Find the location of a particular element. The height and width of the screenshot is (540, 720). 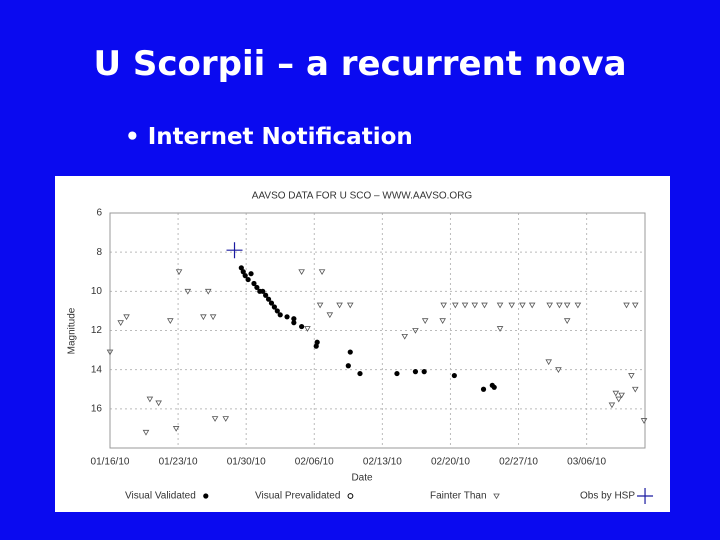

y-axis-label: Magnitude is located at coordinates (72, 330).